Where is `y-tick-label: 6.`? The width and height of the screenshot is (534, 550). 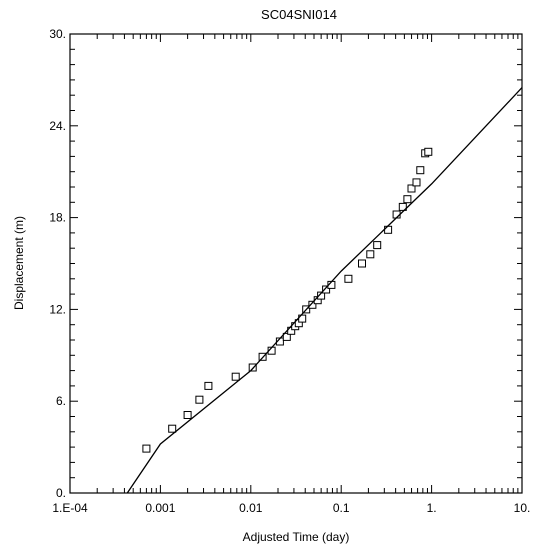 y-tick-label: 6. is located at coordinates (61, 401).